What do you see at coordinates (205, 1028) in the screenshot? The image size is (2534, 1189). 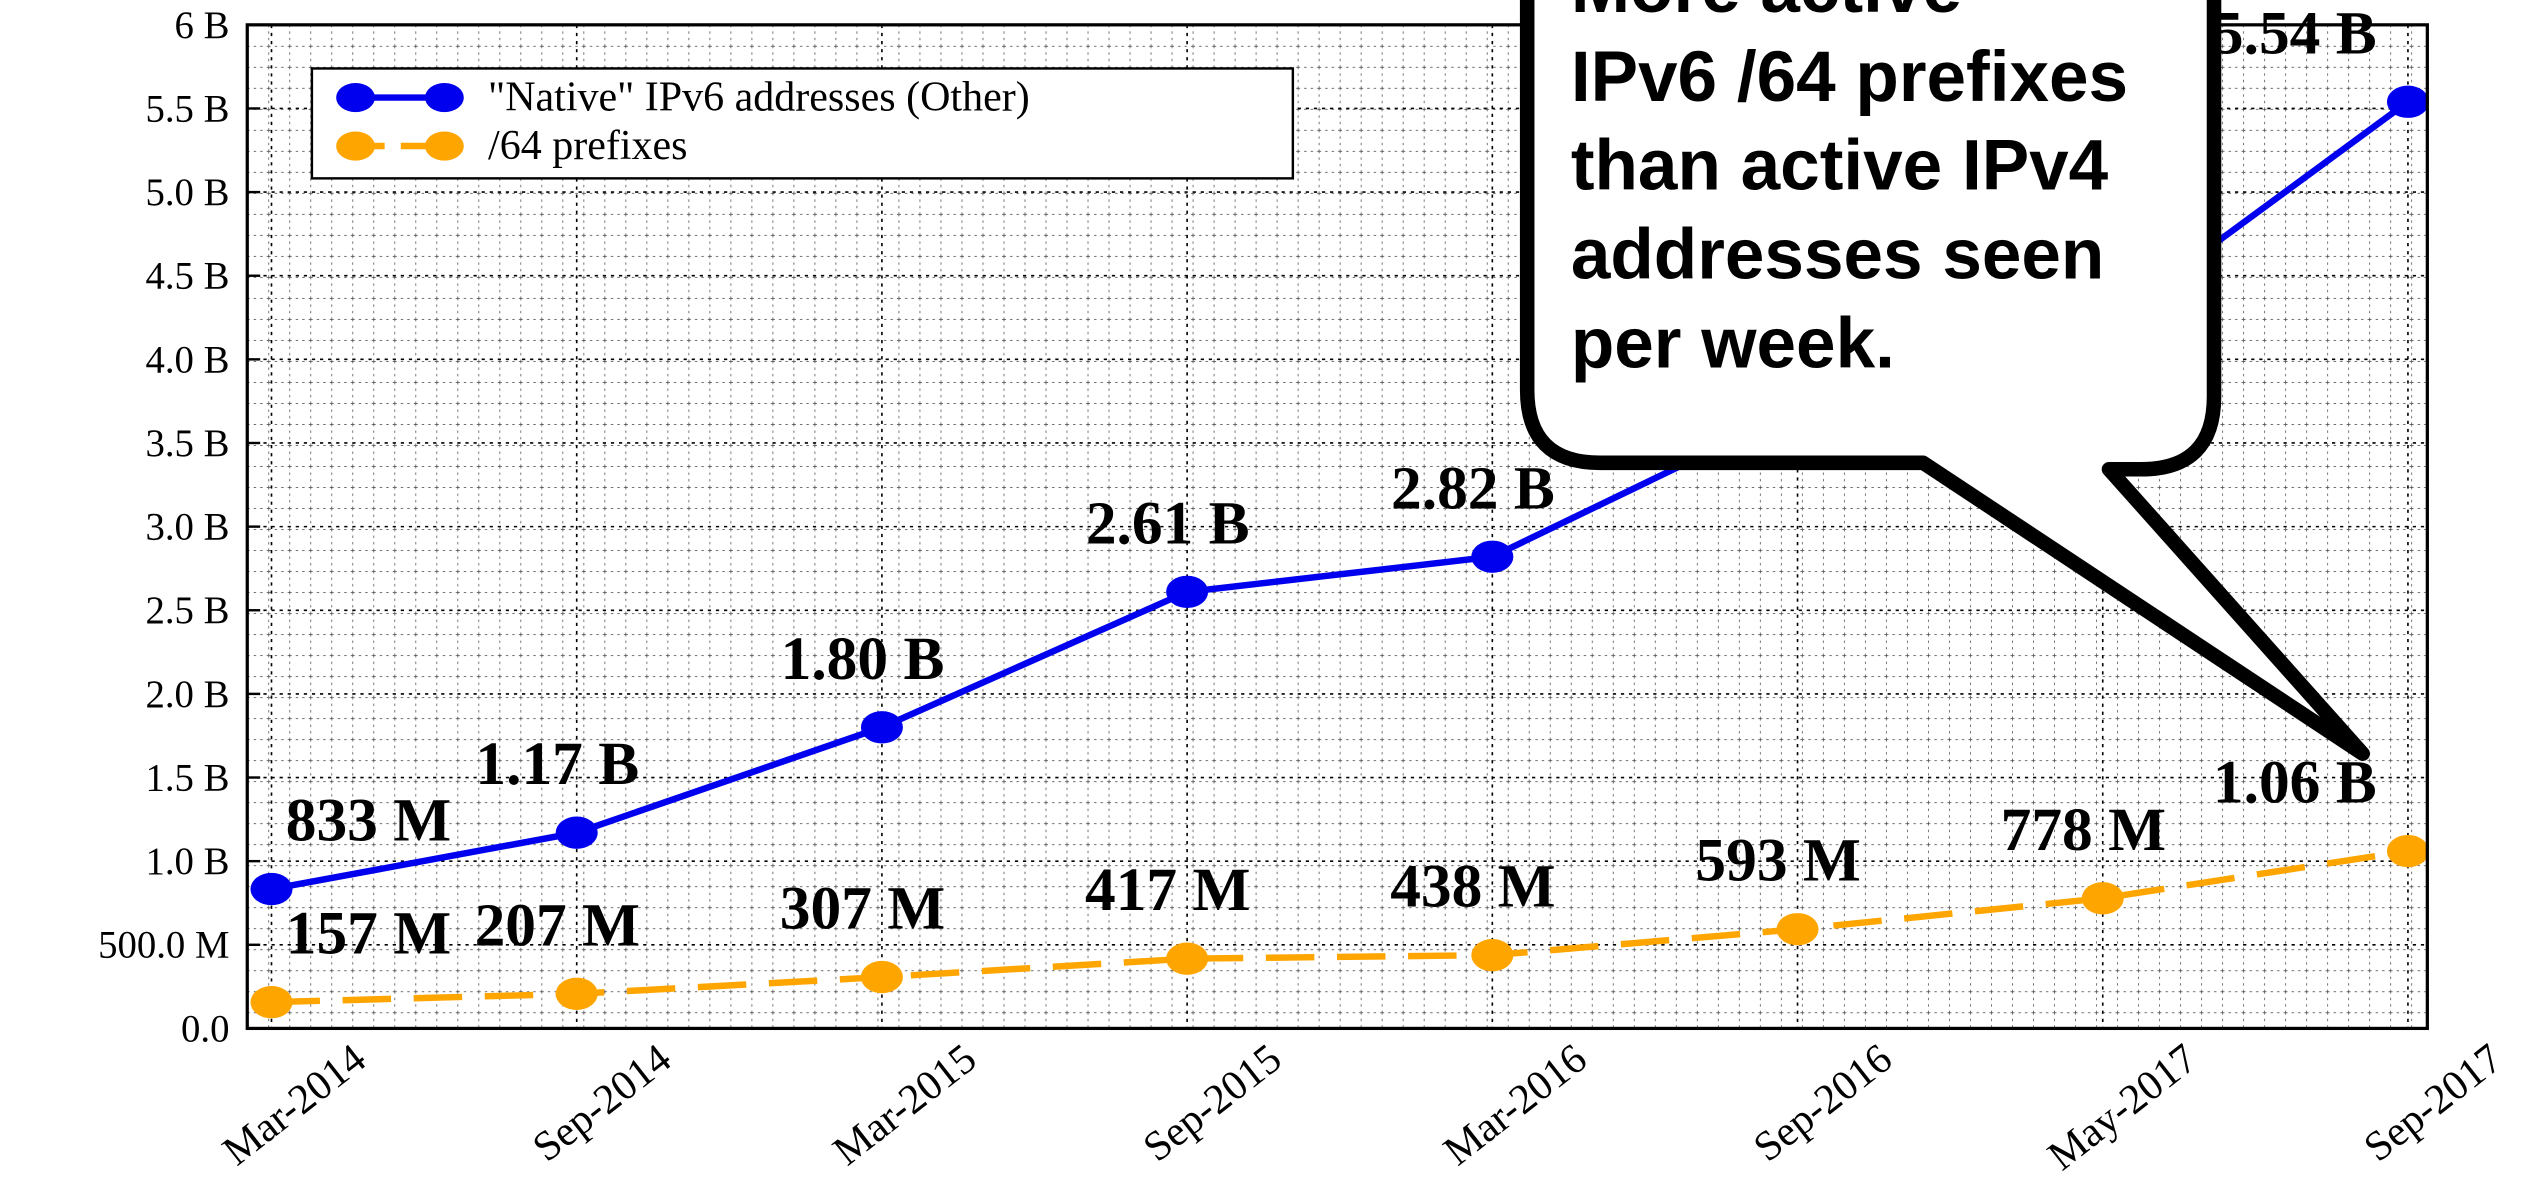 I see `y-tick-label: 0.0` at bounding box center [205, 1028].